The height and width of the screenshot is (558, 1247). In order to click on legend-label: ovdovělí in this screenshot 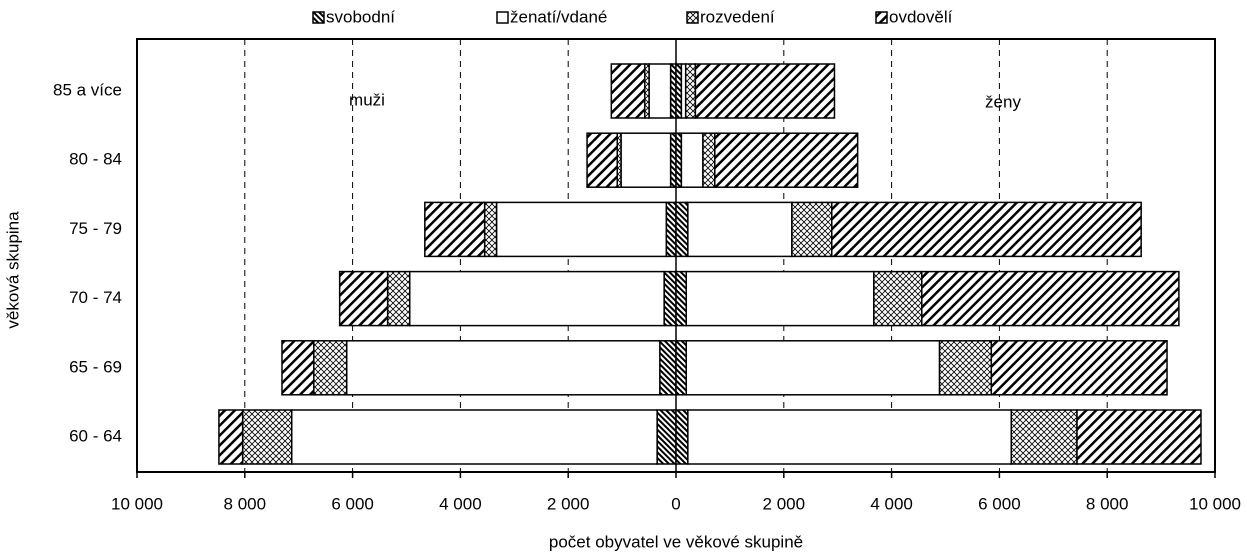, I will do `click(921, 16)`.